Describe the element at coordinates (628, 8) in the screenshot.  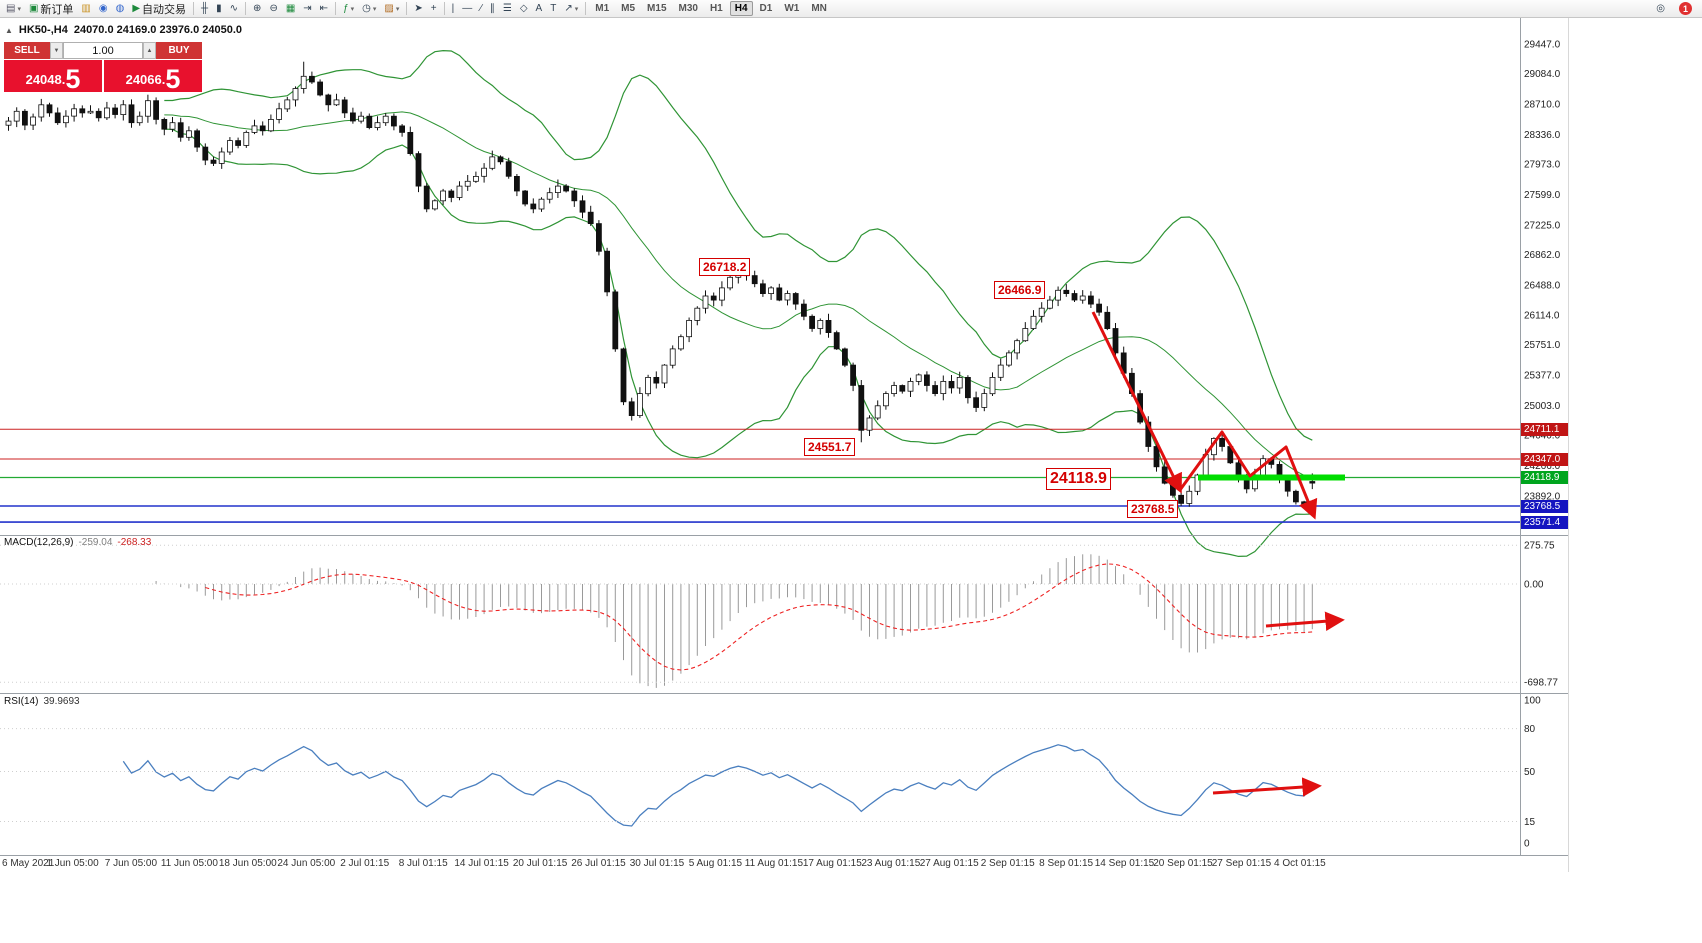
I see `timeframe-m5-button: M5` at that location.